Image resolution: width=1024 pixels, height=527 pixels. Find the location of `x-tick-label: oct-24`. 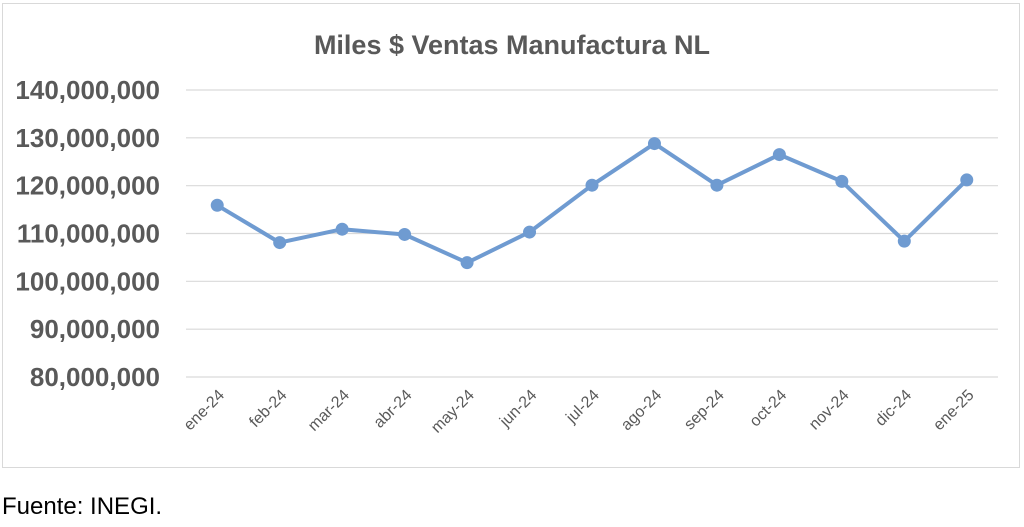

x-tick-label: oct-24 is located at coordinates (769, 409).